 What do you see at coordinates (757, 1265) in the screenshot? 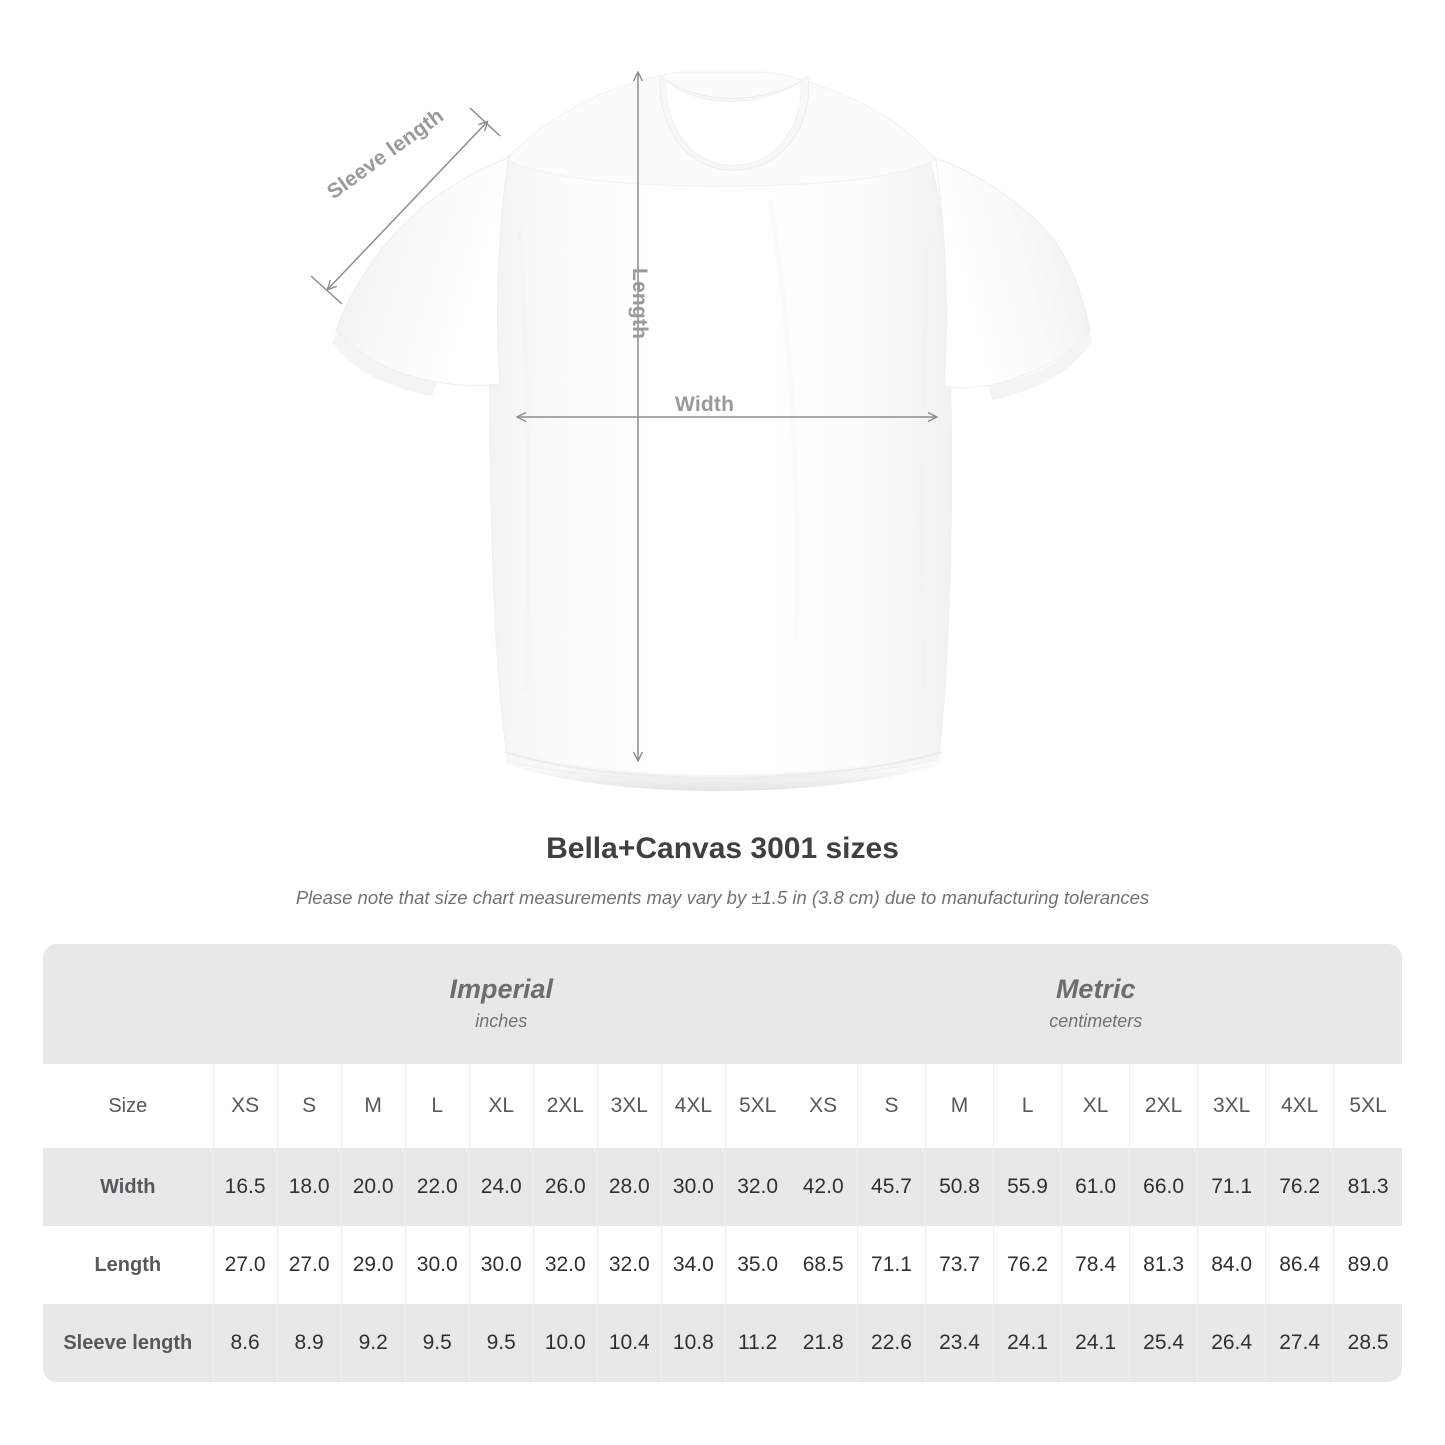
I see `cell-length-imperial-5xl: 35.0` at bounding box center [757, 1265].